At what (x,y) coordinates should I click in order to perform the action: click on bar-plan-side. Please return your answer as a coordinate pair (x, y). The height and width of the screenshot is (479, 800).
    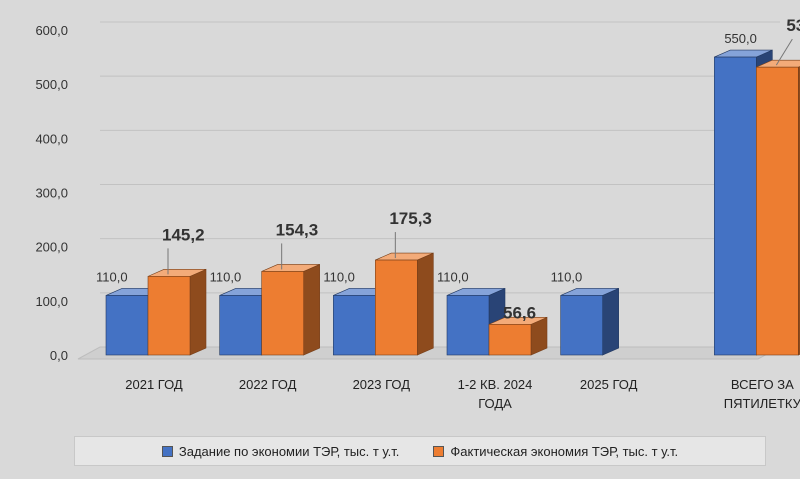
    Looking at the image, I should click on (610, 321).